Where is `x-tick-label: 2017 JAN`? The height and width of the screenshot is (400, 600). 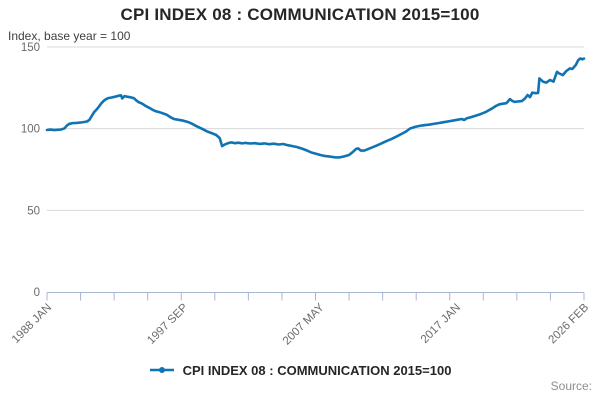
x-tick-label: 2017 JAN is located at coordinates (441, 324).